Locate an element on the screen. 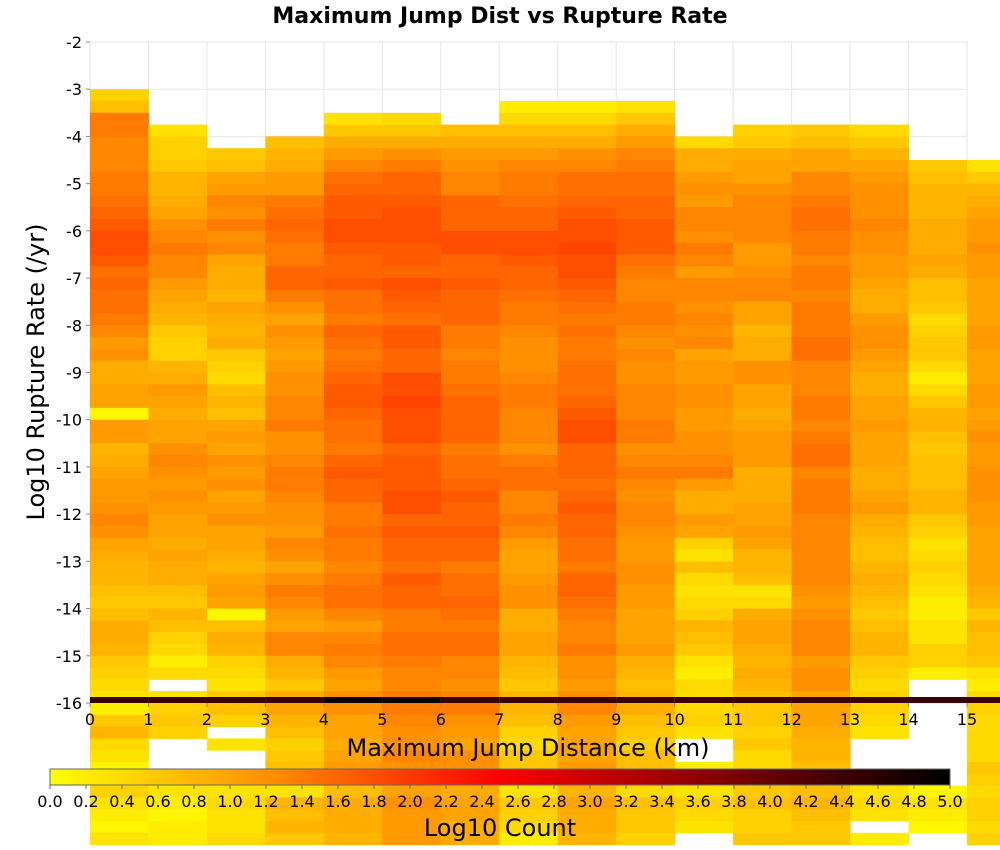 Image resolution: width=1000 pixels, height=850 pixels. y-tick-label: -10 is located at coordinates (69, 420).